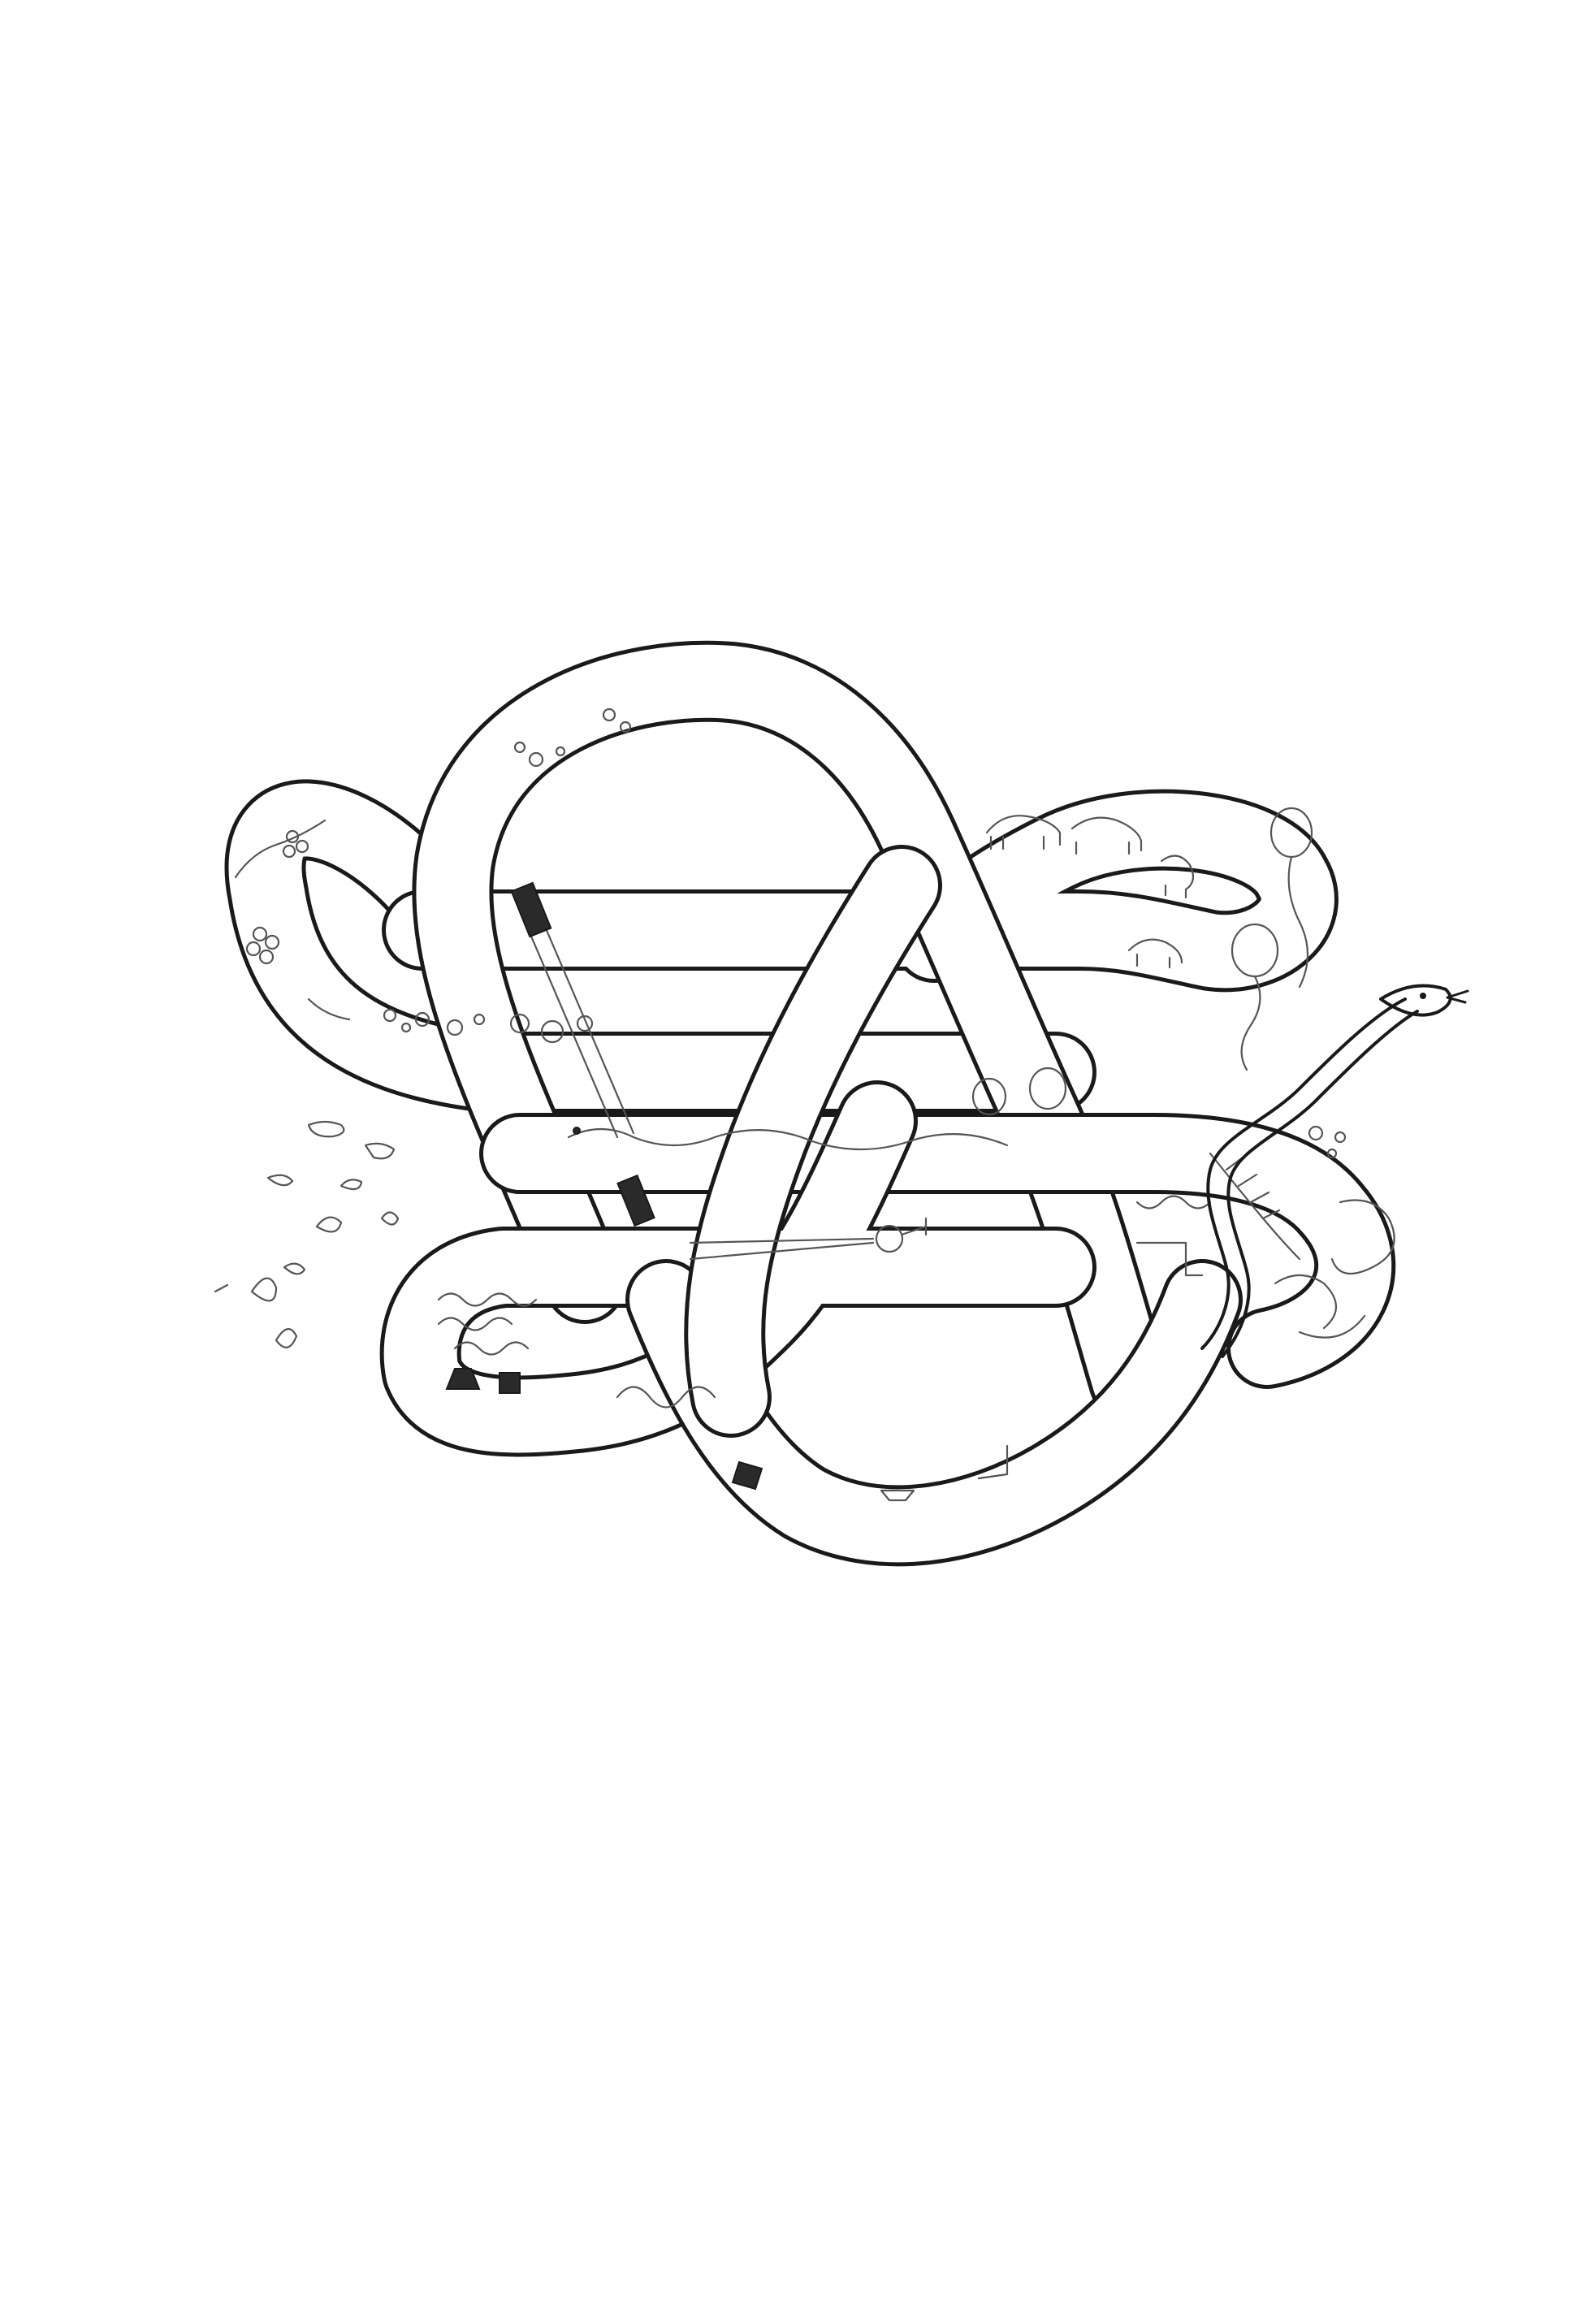 The image size is (1596, 2315). Describe the element at coordinates (727, 1435) in the screenshot. I see `lower-objects` at that location.